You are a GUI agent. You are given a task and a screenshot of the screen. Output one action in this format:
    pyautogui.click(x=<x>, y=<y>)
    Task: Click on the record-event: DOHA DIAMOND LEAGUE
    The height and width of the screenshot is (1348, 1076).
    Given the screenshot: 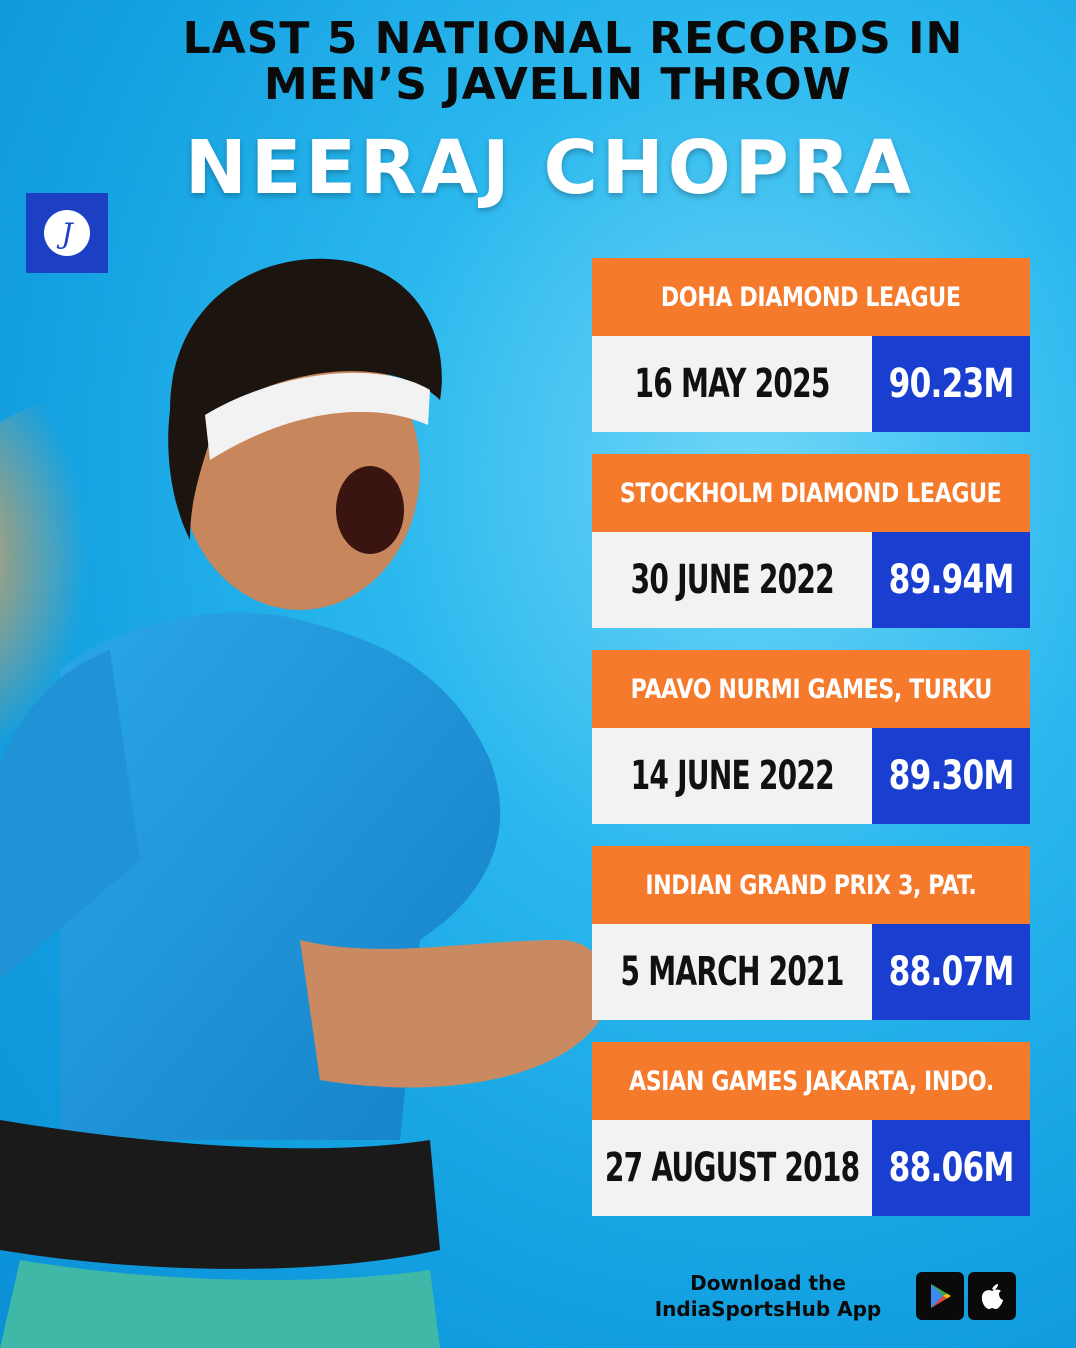 What is the action you would take?
    pyautogui.click(x=811, y=297)
    